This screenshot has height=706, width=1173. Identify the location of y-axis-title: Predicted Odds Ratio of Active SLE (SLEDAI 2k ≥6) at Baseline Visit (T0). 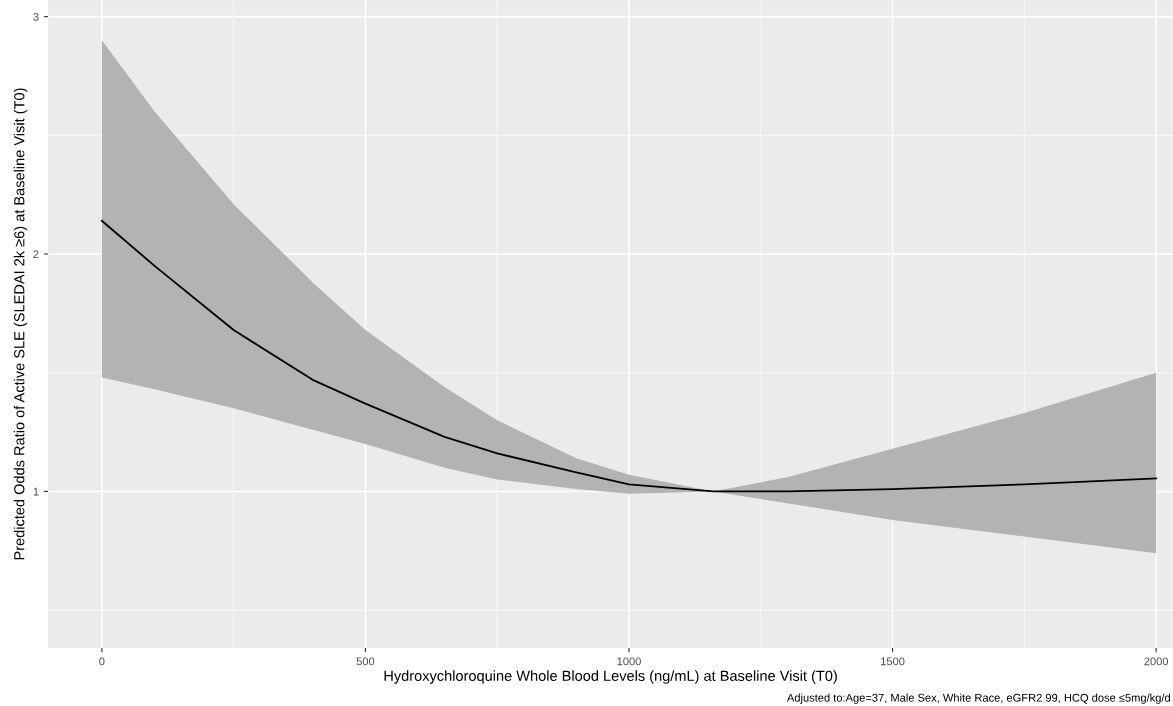
(20, 324).